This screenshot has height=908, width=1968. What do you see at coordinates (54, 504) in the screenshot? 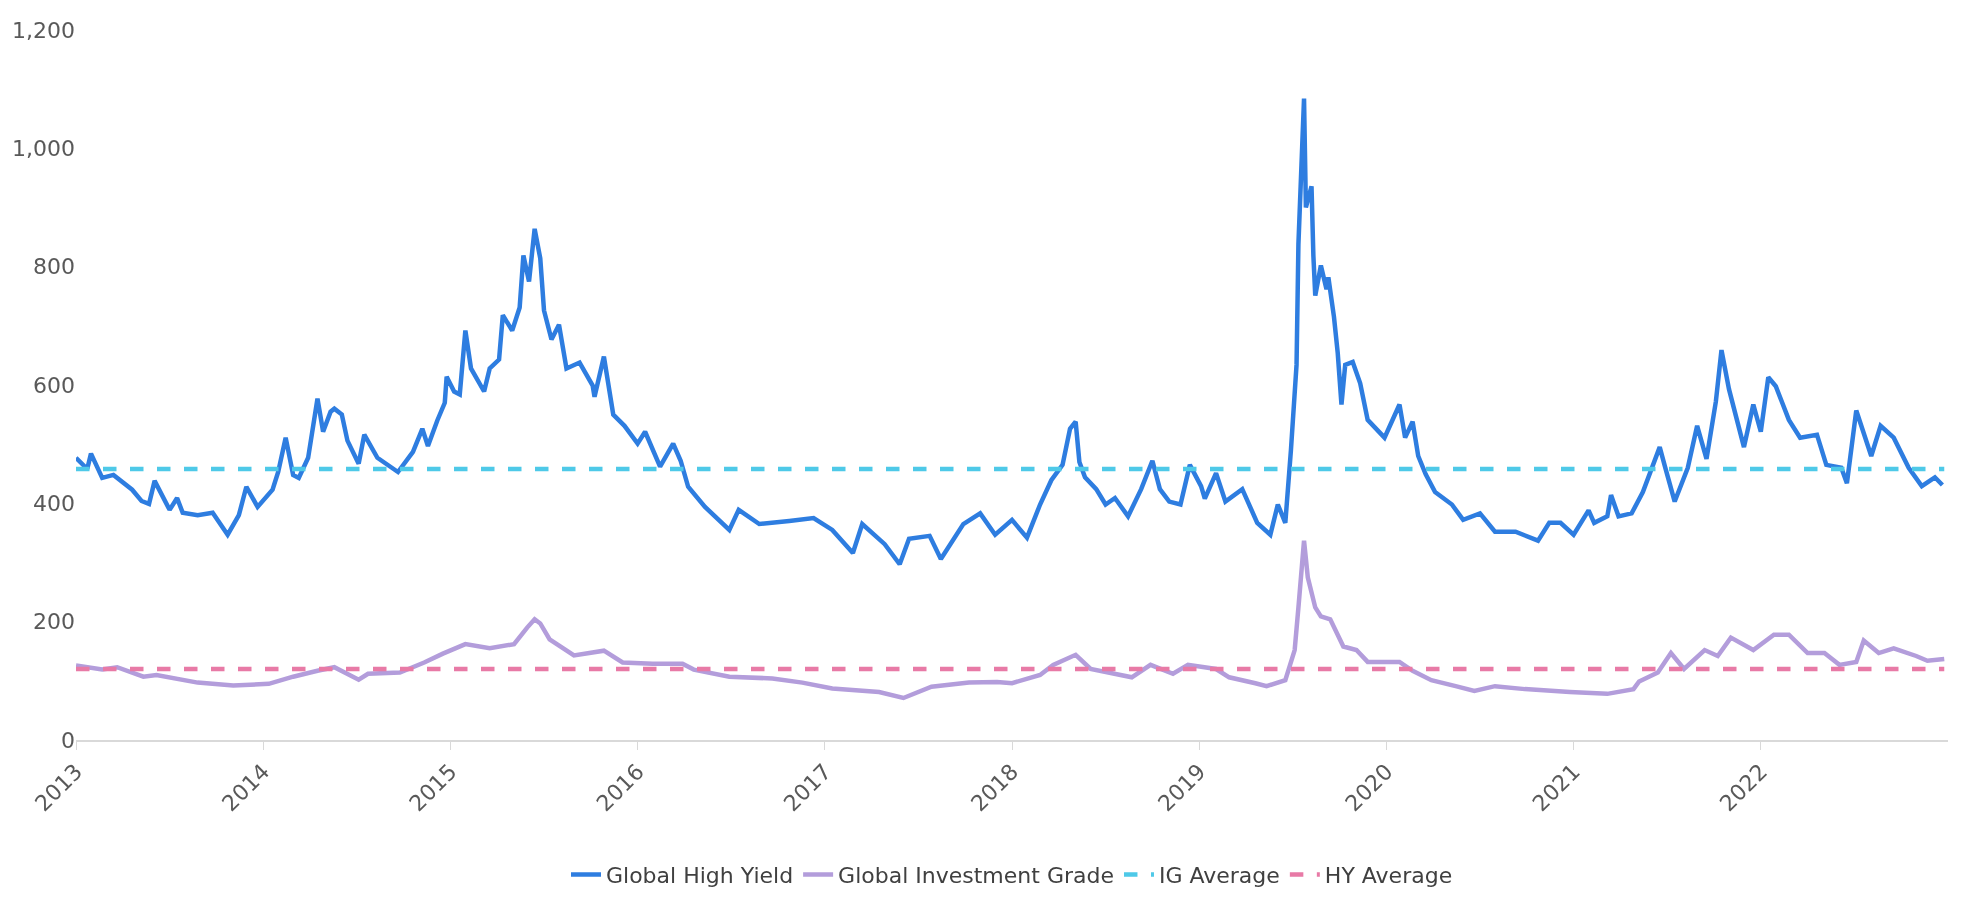
I see `y-tick-label: 400` at bounding box center [54, 504].